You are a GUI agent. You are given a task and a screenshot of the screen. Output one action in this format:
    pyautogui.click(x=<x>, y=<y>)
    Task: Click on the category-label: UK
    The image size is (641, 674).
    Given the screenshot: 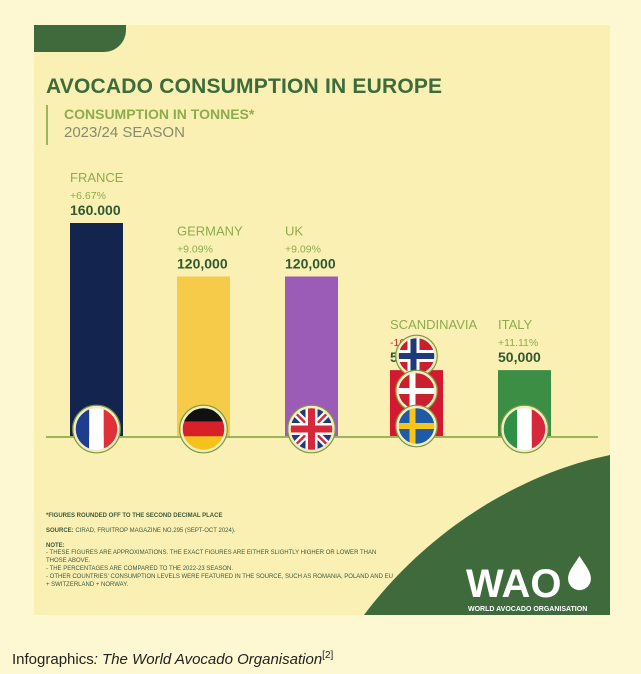 What is the action you would take?
    pyautogui.click(x=294, y=231)
    